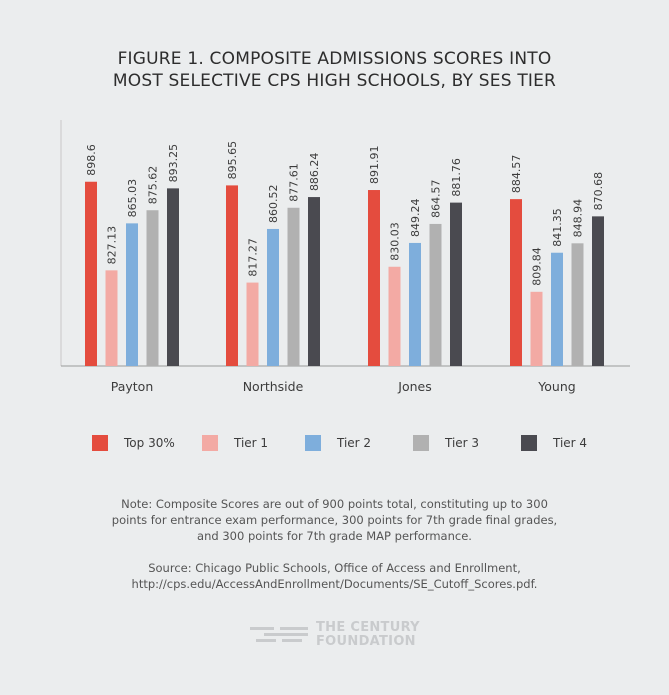  I want to click on legend-label-tier-3: Tier 3, so click(462, 443).